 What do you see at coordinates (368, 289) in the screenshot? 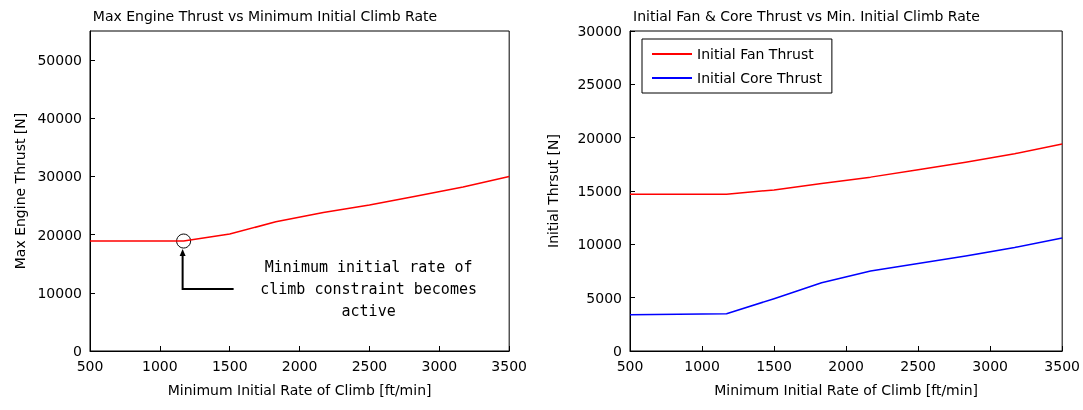
I see `annotation: Minimum initial rate of climb constraint becomes active` at bounding box center [368, 289].